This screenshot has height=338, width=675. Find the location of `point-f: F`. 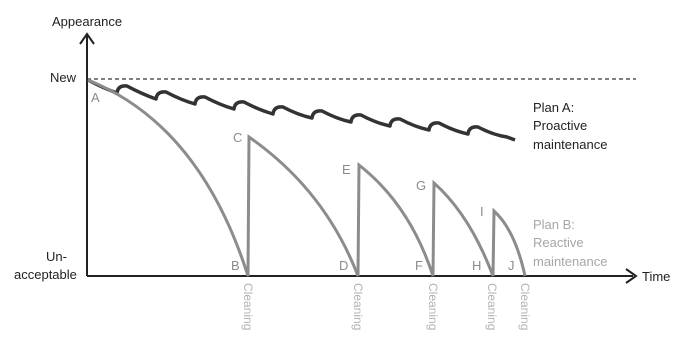

point-f: F is located at coordinates (419, 265).